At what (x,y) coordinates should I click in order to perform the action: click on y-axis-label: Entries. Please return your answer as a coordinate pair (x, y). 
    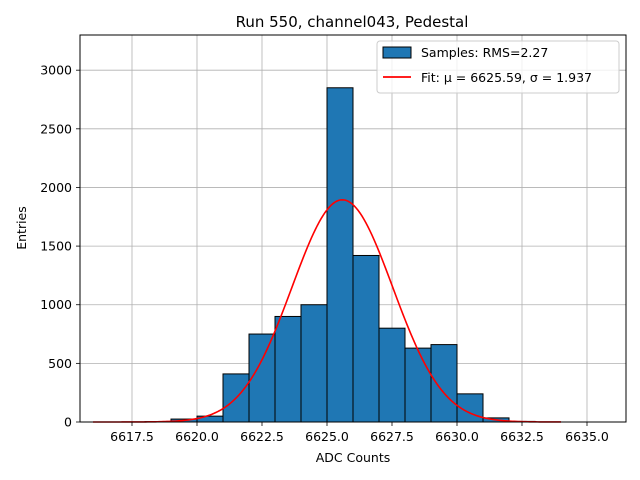
    Looking at the image, I should click on (21, 228).